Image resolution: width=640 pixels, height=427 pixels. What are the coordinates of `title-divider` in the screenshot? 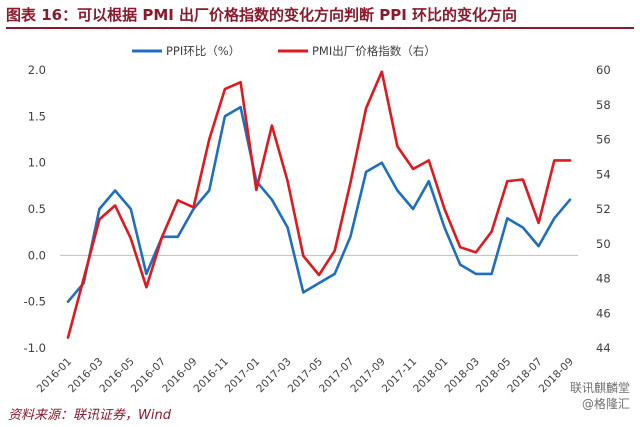 It's located at (320, 28).